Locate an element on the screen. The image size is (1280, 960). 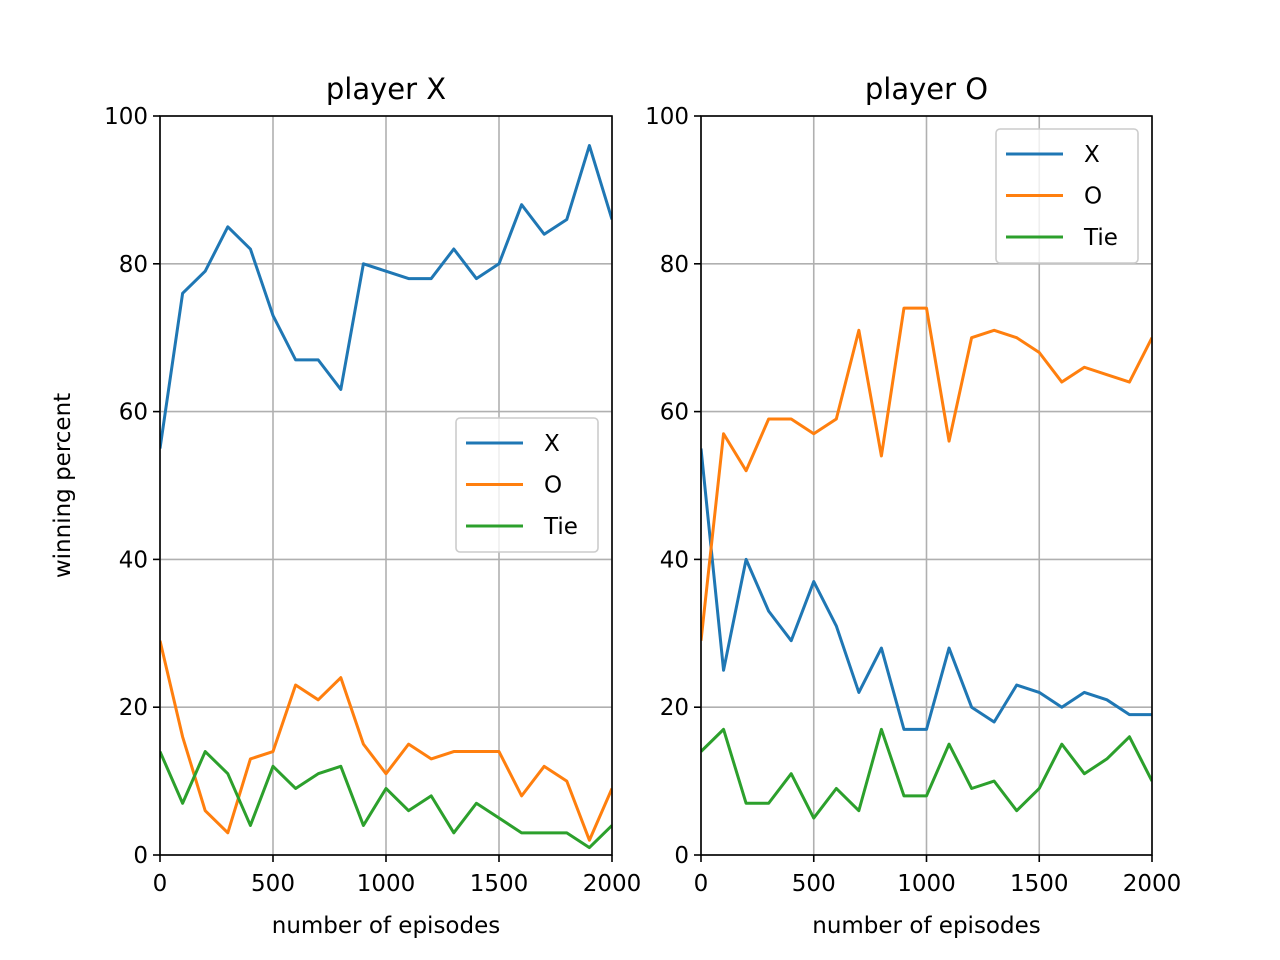
chart-title: player O is located at coordinates (926, 89).